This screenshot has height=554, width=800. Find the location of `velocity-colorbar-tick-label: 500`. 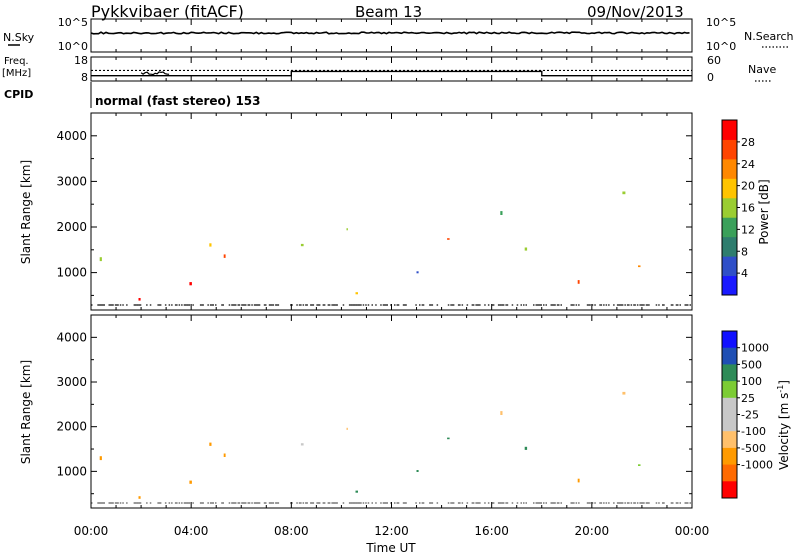

velocity-colorbar-tick-label: 500 is located at coordinates (751, 364).